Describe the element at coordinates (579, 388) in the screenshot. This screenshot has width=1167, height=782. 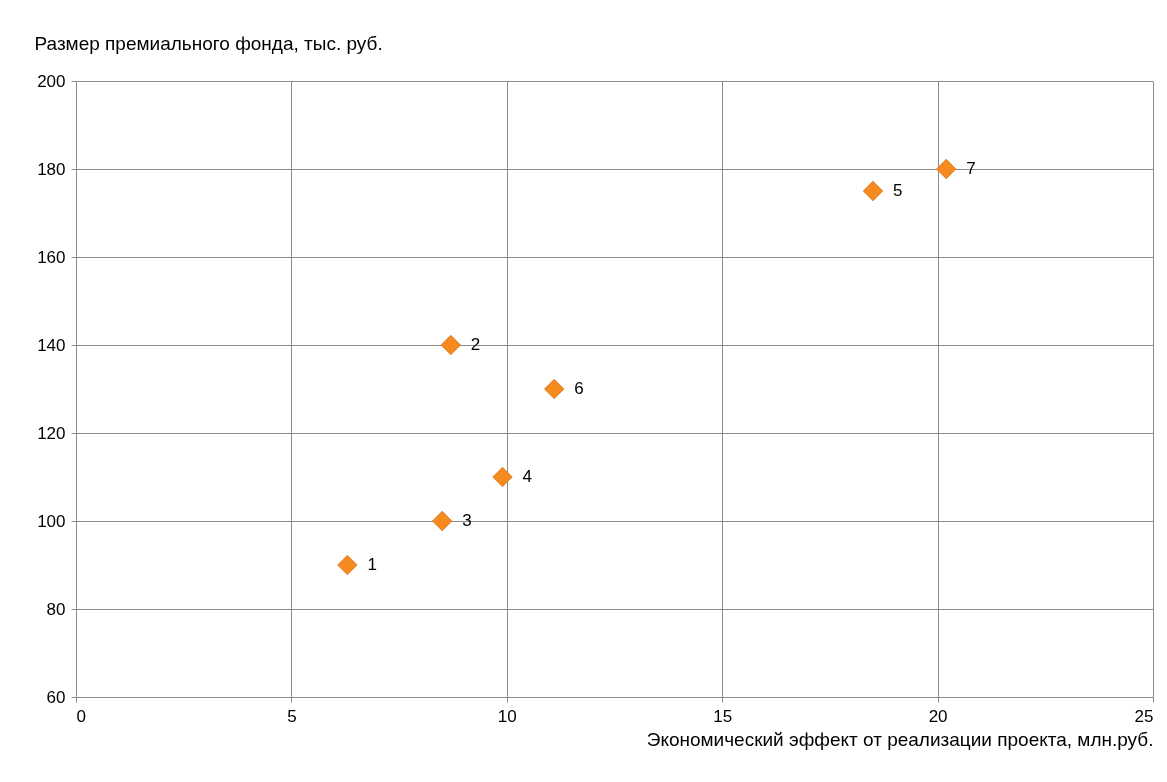
I see `annotation: 6` at that location.